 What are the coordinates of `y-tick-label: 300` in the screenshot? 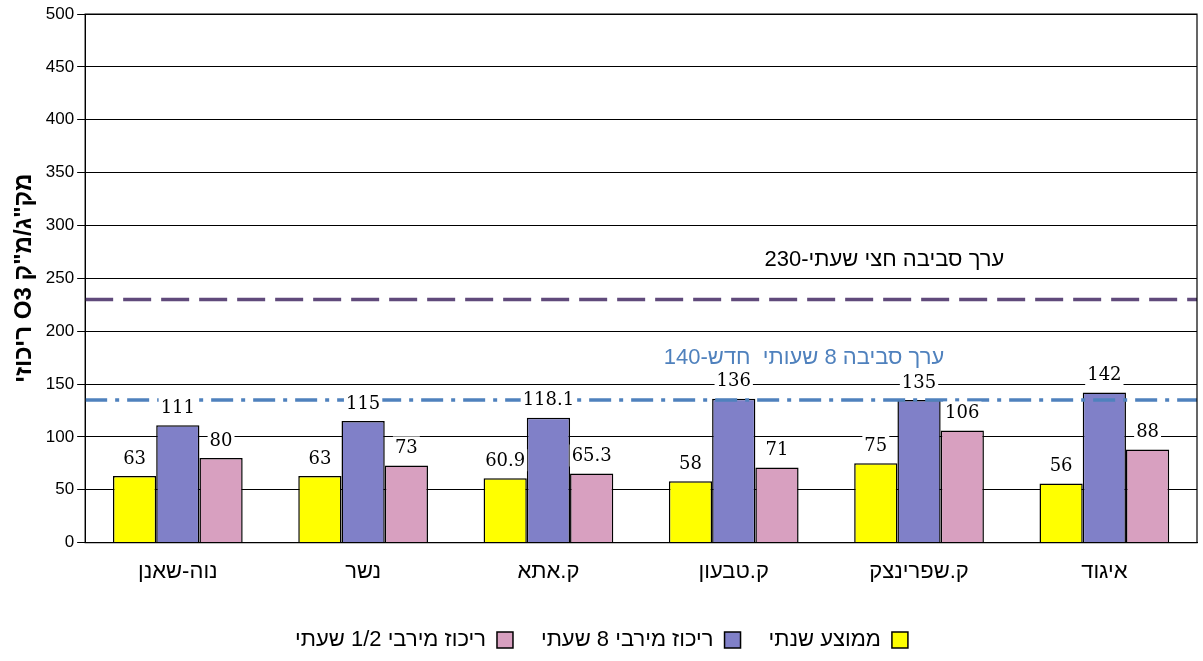 It's located at (60, 225).